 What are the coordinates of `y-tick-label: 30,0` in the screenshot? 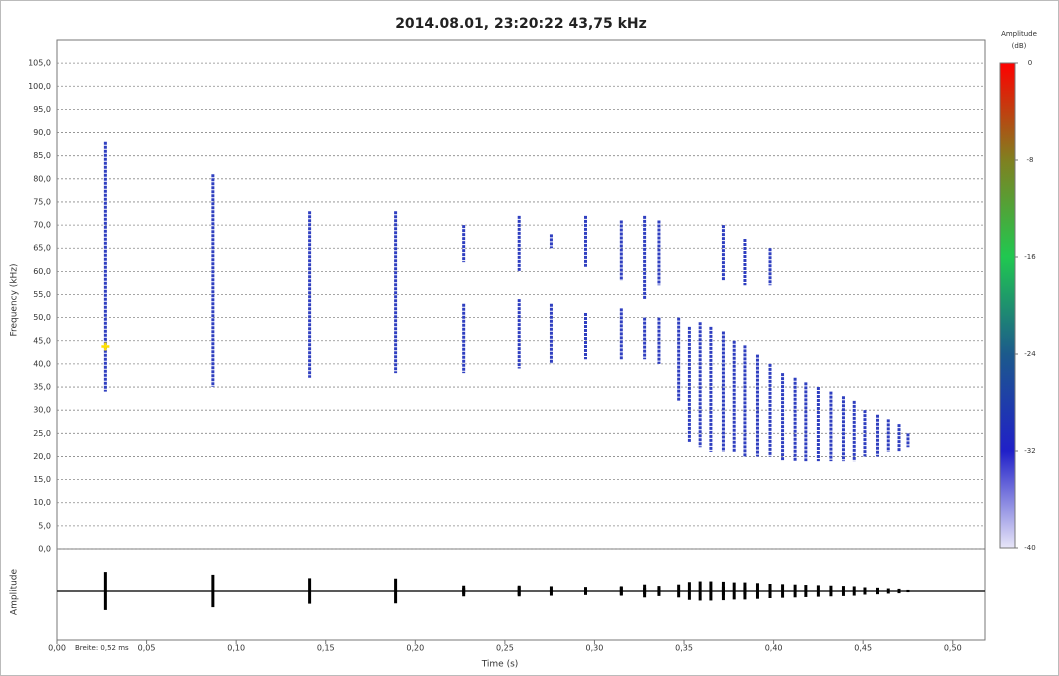 It's located at (42, 410).